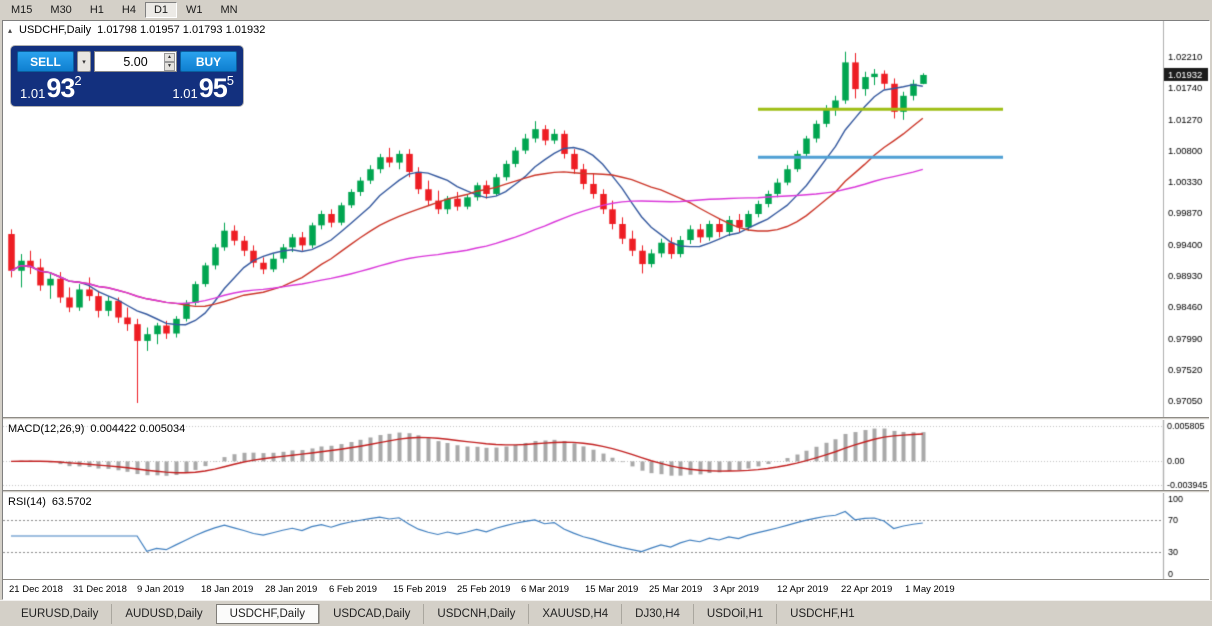  Describe the element at coordinates (55, 30) in the screenshot. I see `chart-symbol-label: USDCHF,Daily` at that location.